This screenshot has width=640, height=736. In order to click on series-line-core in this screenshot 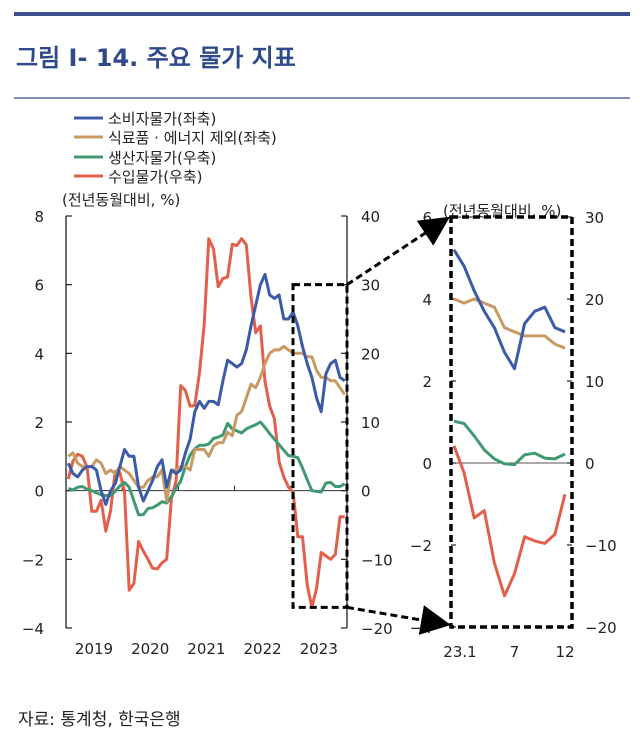, I will do `click(206, 424)`.